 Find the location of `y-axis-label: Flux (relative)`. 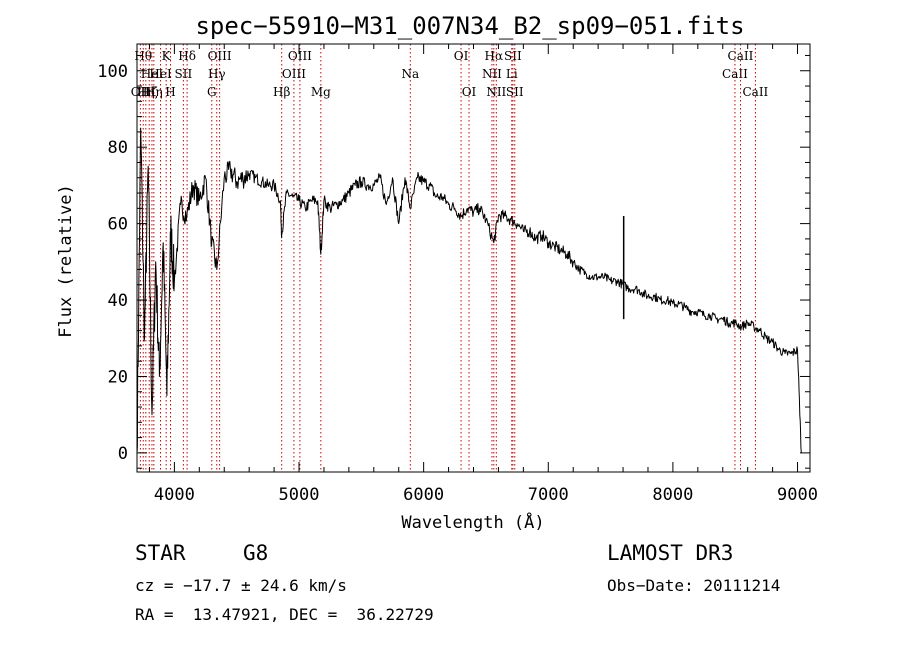

y-axis-label: Flux (relative) is located at coordinates (66, 261).